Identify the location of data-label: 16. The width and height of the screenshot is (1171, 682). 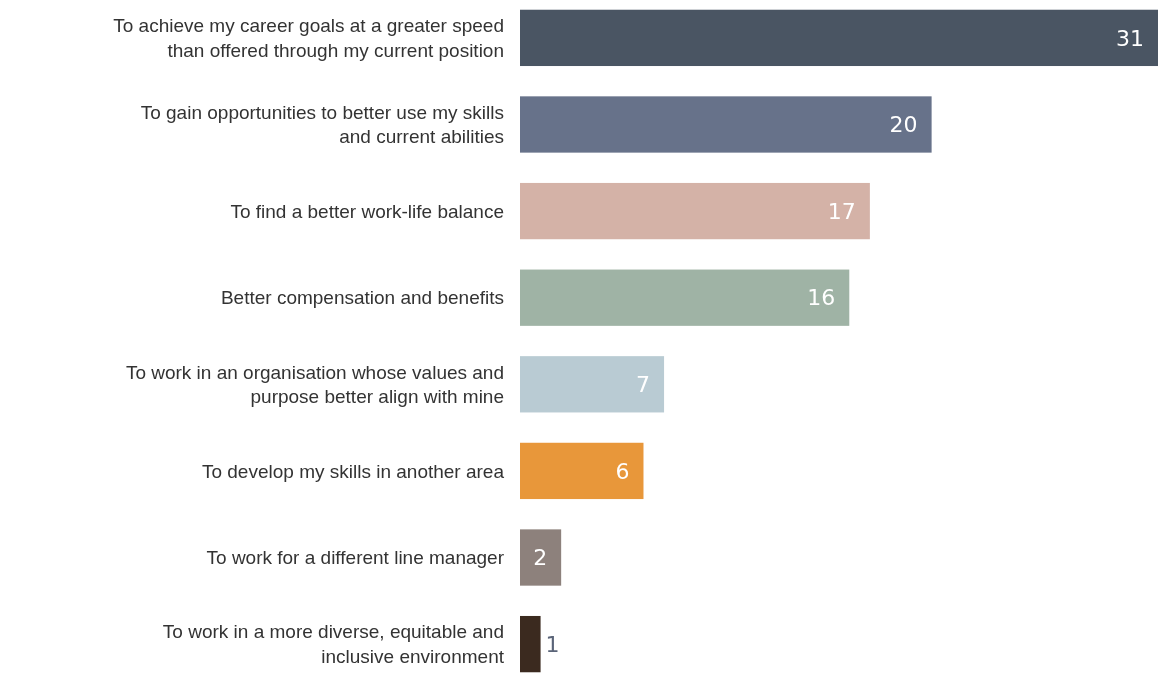
(821, 298).